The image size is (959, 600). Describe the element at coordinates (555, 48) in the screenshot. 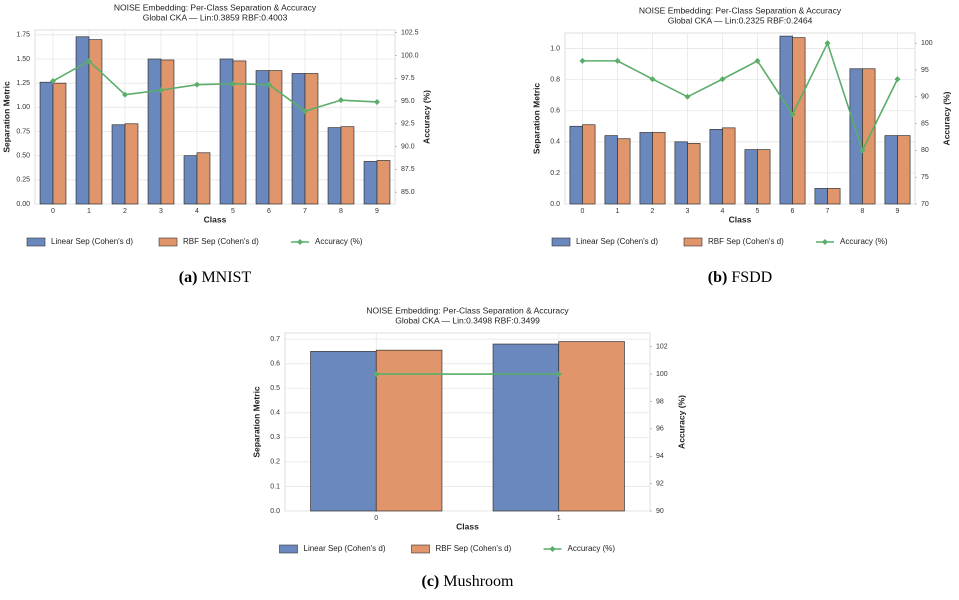

I see `y-tick-label: 1.0` at that location.